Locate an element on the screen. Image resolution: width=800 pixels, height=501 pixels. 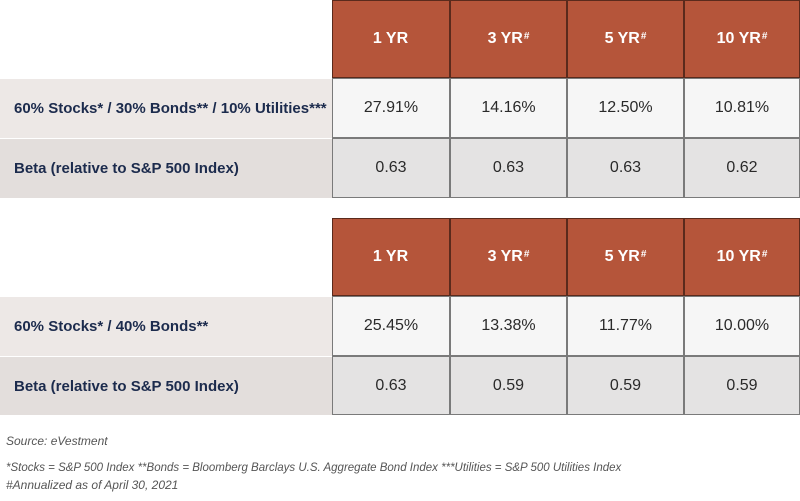
value-cell: 27.91% is located at coordinates (391, 108).